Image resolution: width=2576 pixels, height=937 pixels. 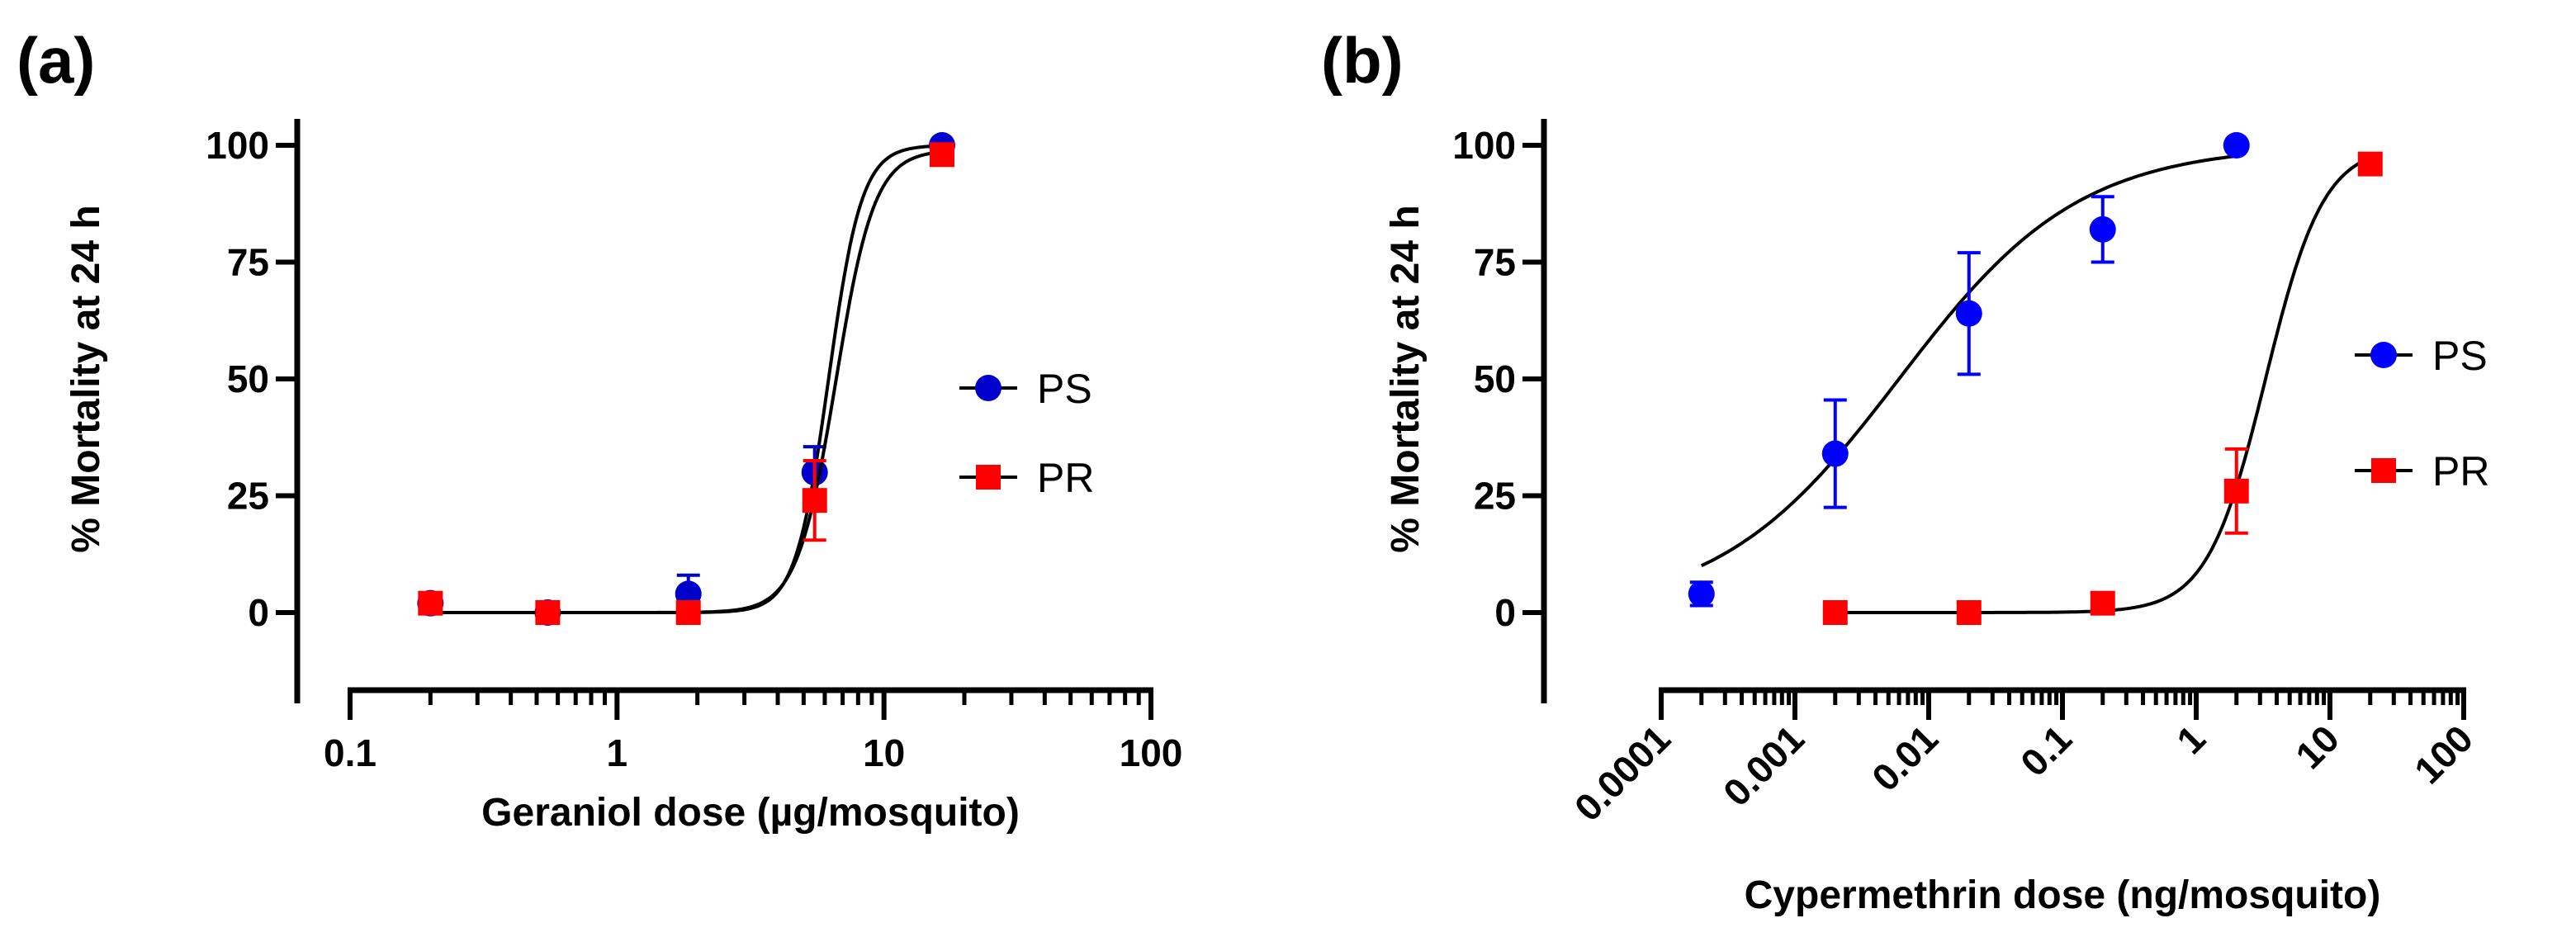 I want to click on x-tick-label: 0.01, so click(x=1904, y=758).